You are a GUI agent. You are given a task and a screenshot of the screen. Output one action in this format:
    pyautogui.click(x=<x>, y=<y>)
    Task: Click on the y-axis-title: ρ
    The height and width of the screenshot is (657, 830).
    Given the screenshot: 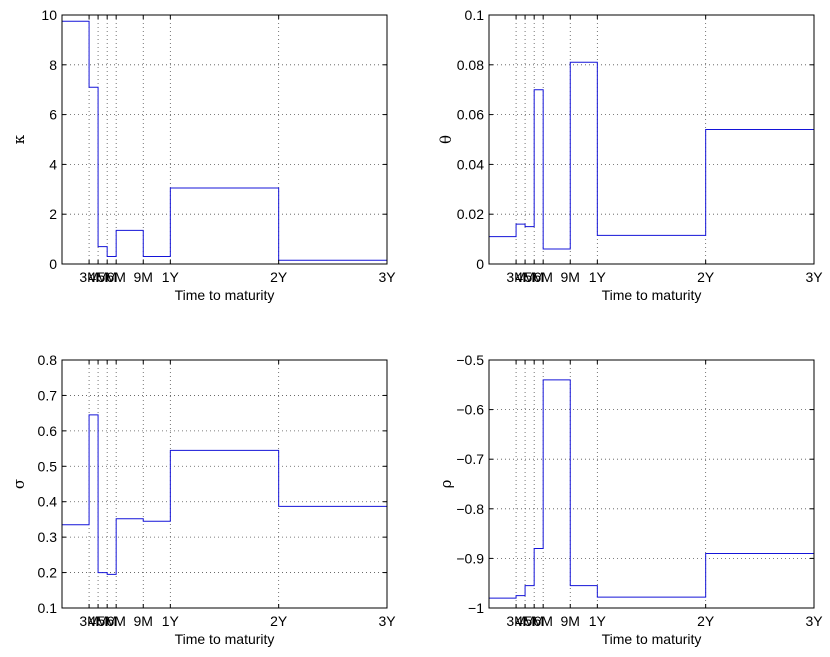 What is the action you would take?
    pyautogui.click(x=446, y=483)
    